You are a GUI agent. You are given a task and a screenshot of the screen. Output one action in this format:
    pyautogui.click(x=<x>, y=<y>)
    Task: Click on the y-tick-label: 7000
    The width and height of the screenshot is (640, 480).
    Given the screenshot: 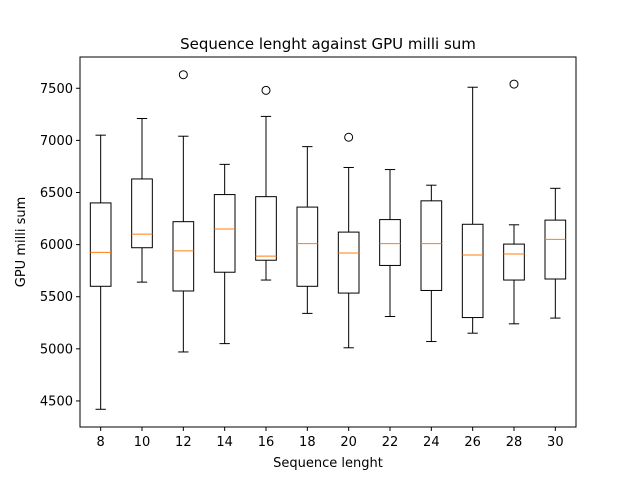 What is the action you would take?
    pyautogui.click(x=56, y=141)
    